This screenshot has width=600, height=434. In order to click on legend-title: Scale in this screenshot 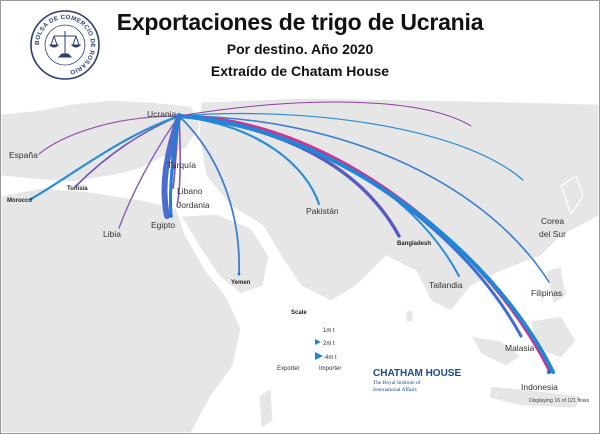, I will do `click(299, 313)`.